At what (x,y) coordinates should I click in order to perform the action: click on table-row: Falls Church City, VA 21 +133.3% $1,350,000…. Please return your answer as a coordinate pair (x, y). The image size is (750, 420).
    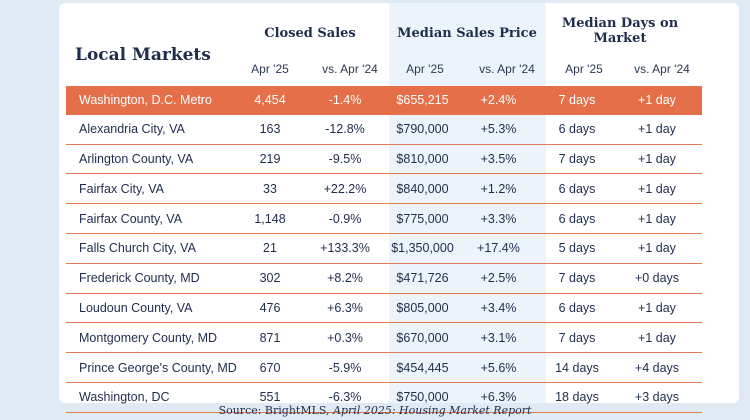
    Looking at the image, I should click on (384, 248).